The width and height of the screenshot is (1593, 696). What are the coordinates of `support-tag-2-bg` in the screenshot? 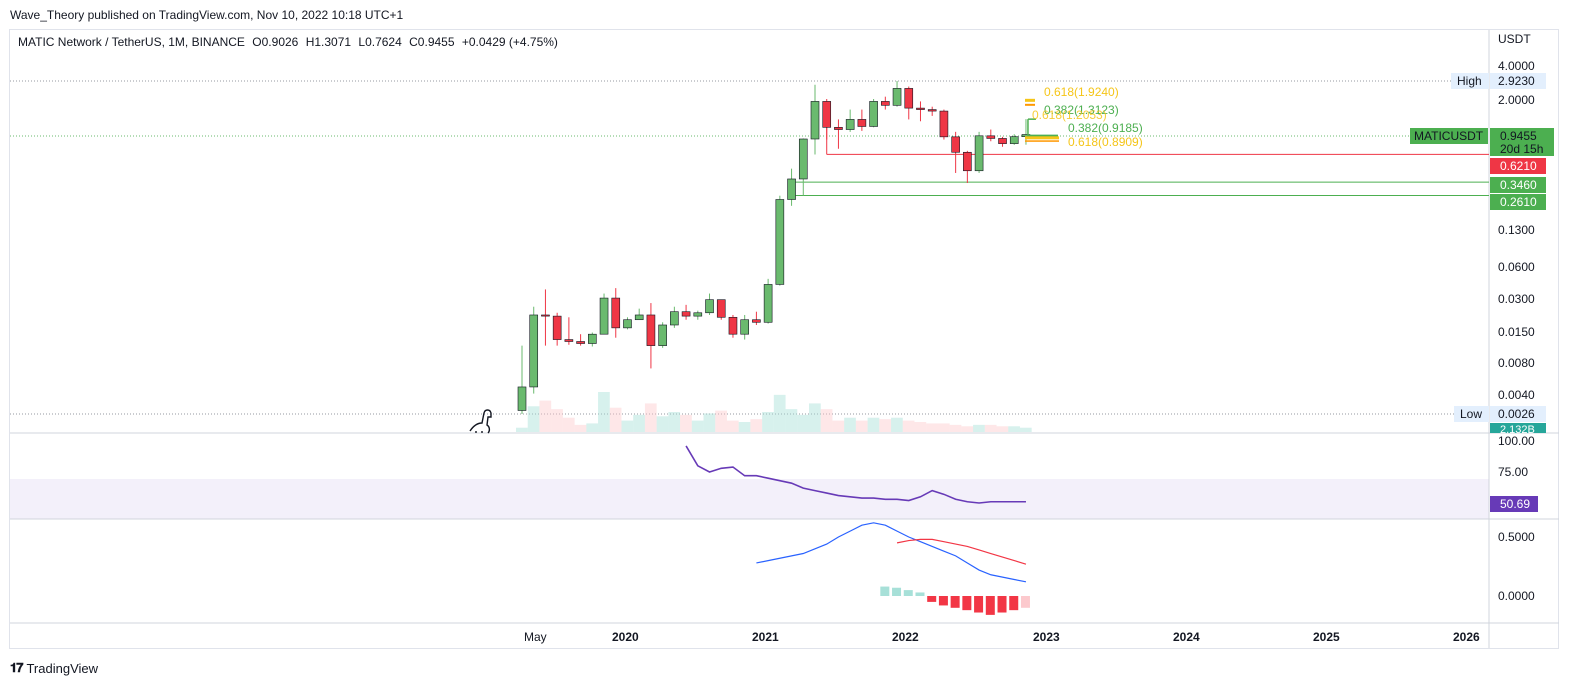 It's located at (1518, 202).